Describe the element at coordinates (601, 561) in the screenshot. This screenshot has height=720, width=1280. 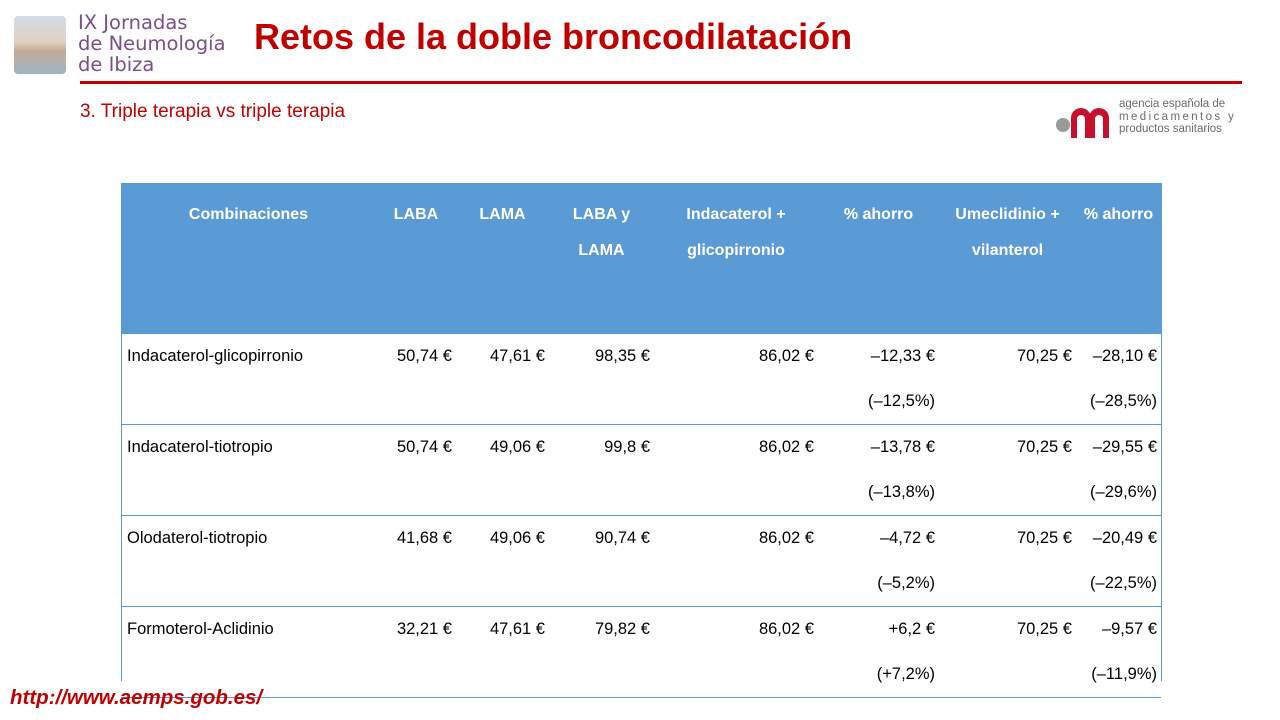
I see `cell-laba-lama: 90,74 €` at that location.